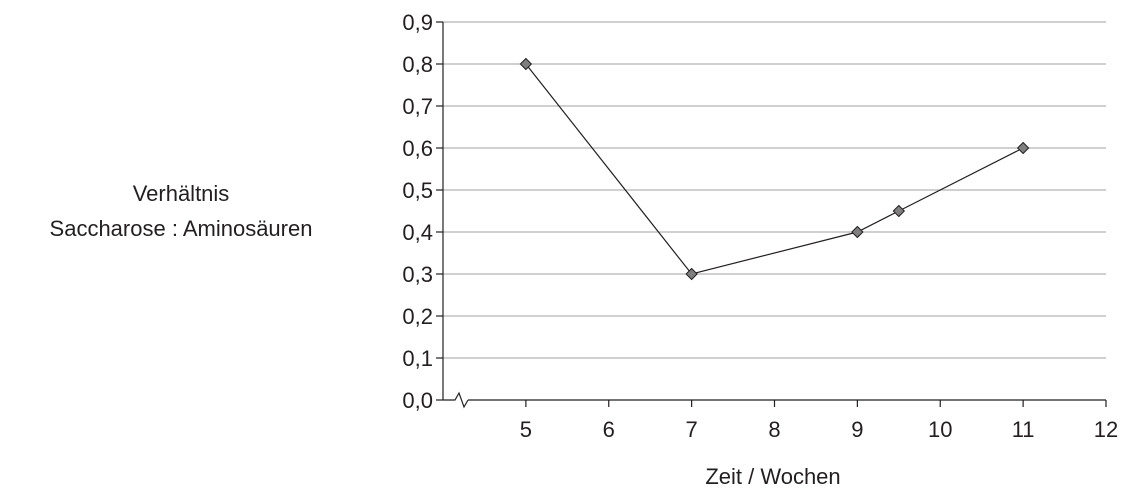 The width and height of the screenshot is (1131, 491). What do you see at coordinates (181, 193) in the screenshot?
I see `y-axis-title-line-1: Verhältnis` at bounding box center [181, 193].